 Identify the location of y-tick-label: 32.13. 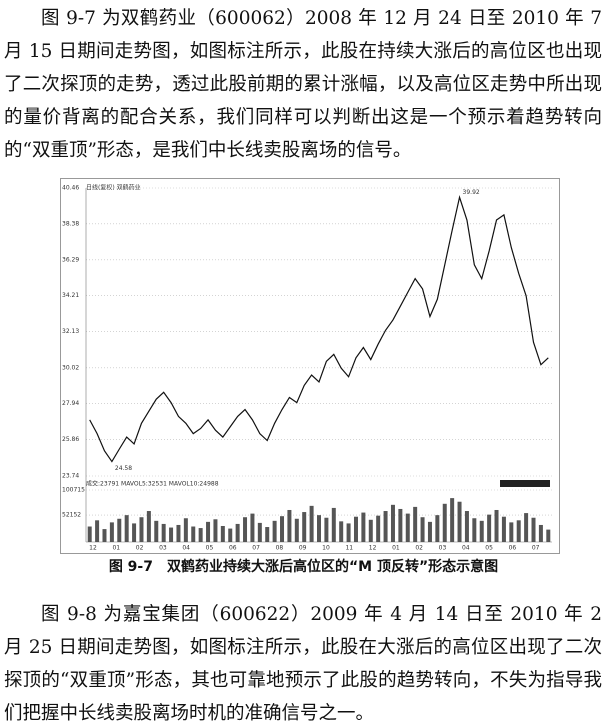
(70, 331).